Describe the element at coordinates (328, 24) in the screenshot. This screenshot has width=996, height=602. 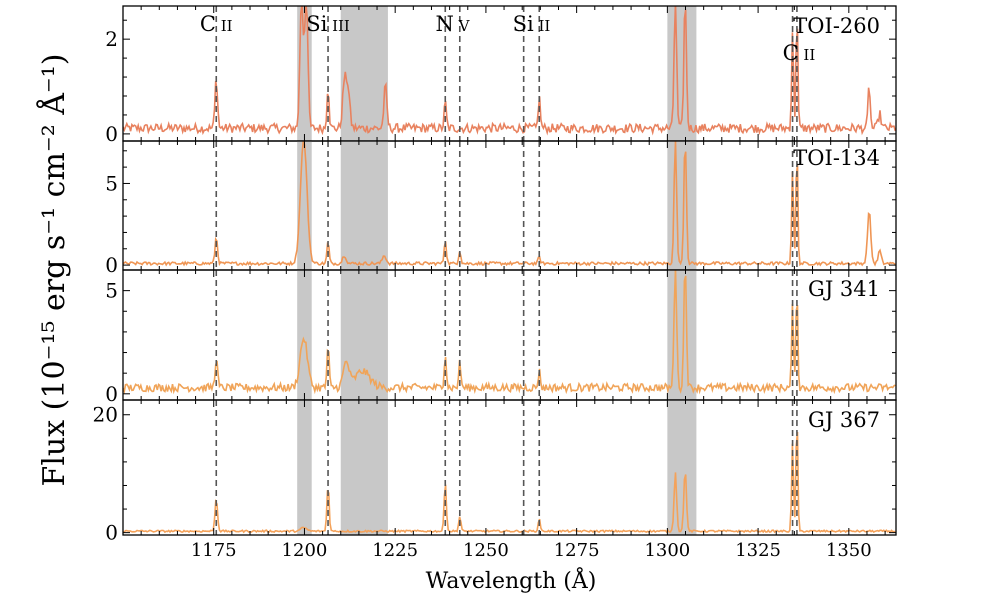
I see `spectral-line-label: Si III` at that location.